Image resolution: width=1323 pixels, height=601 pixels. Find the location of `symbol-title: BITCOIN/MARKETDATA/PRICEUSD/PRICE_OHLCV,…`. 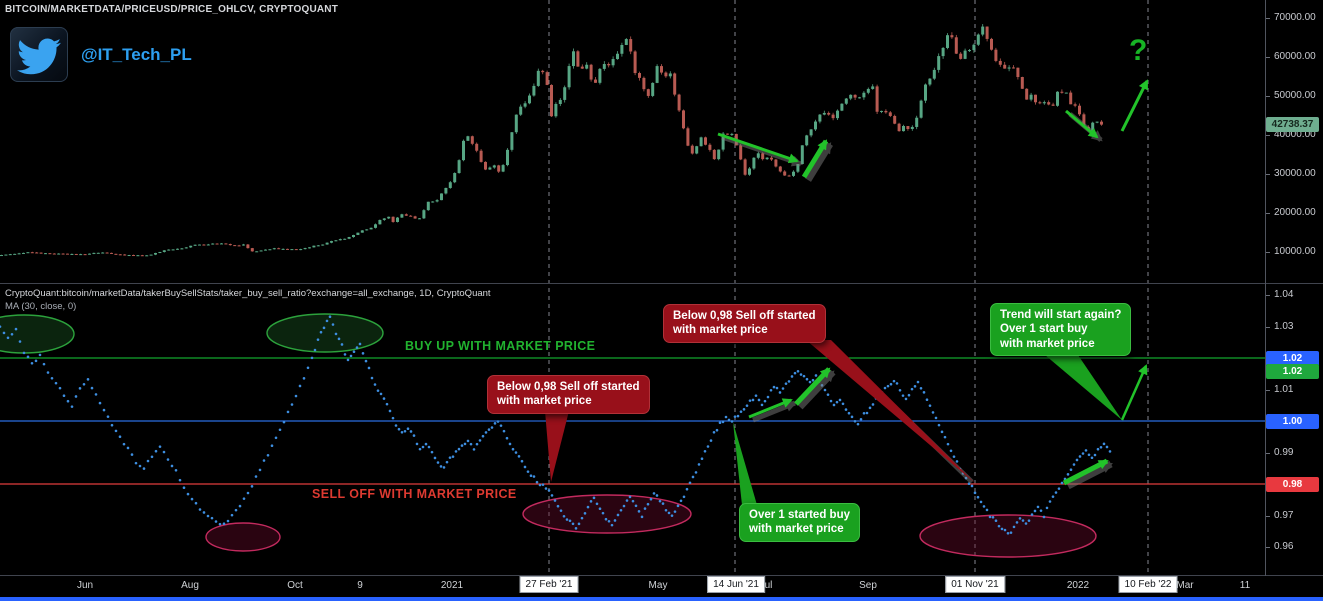

symbol-title: BITCOIN/MARKETDATA/PRICEUSD/PRICE_OHLCV,… is located at coordinates (172, 9).